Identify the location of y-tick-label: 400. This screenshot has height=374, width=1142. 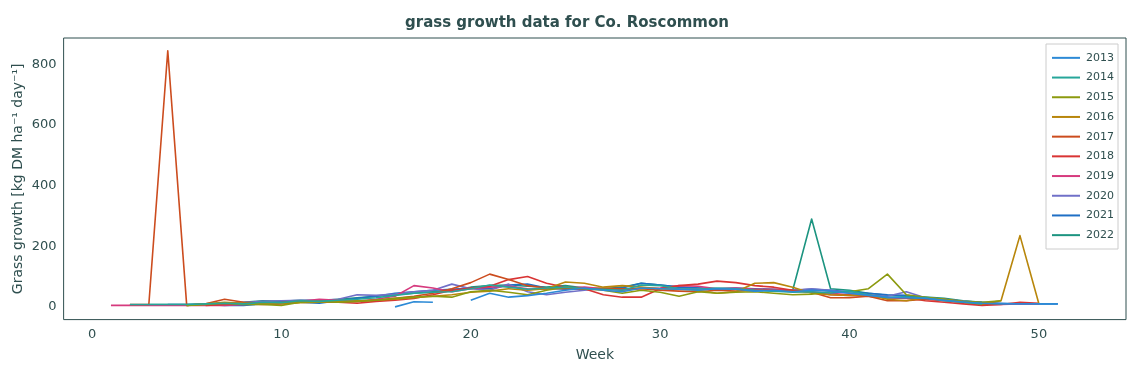
(44, 184).